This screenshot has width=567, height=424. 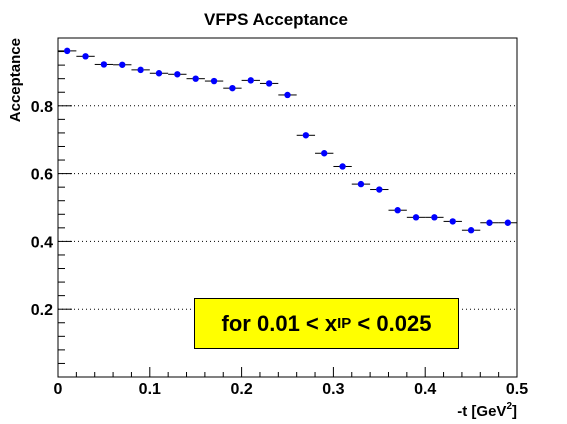 I want to click on x-axis-label: -t [GeV2], so click(x=487, y=410).